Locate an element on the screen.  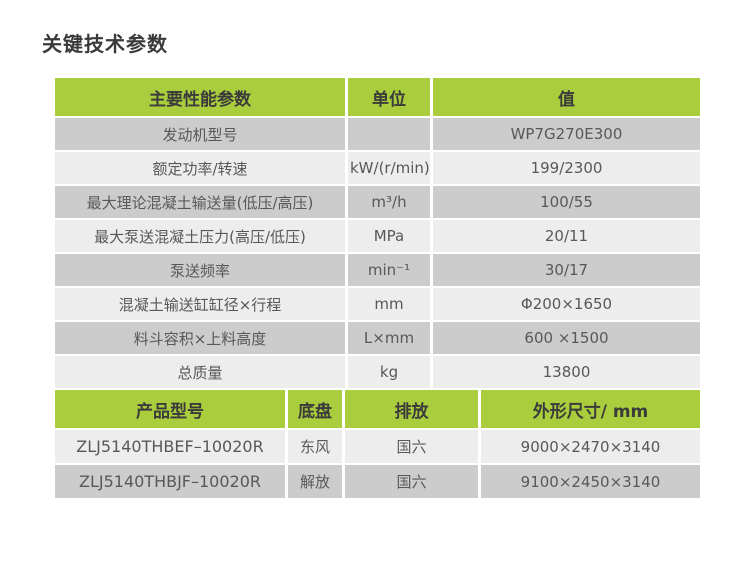
unit-cell: min⁻¹ is located at coordinates (390, 271).